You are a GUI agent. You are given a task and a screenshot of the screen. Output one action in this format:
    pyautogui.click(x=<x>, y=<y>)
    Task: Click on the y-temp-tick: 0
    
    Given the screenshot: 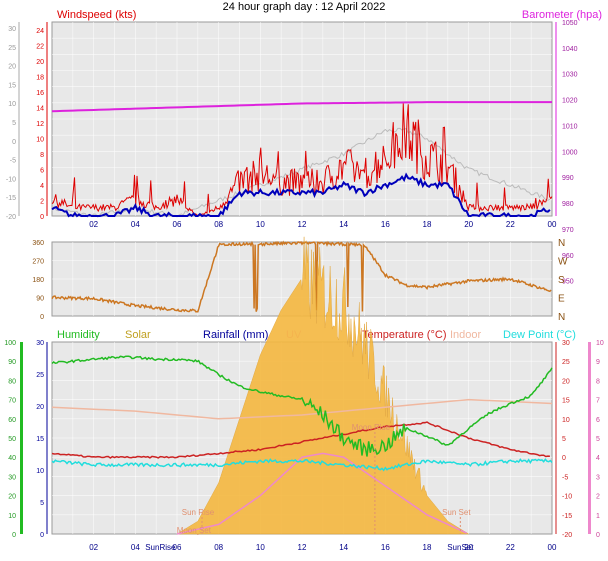 What is the action you would take?
    pyautogui.click(x=564, y=458)
    